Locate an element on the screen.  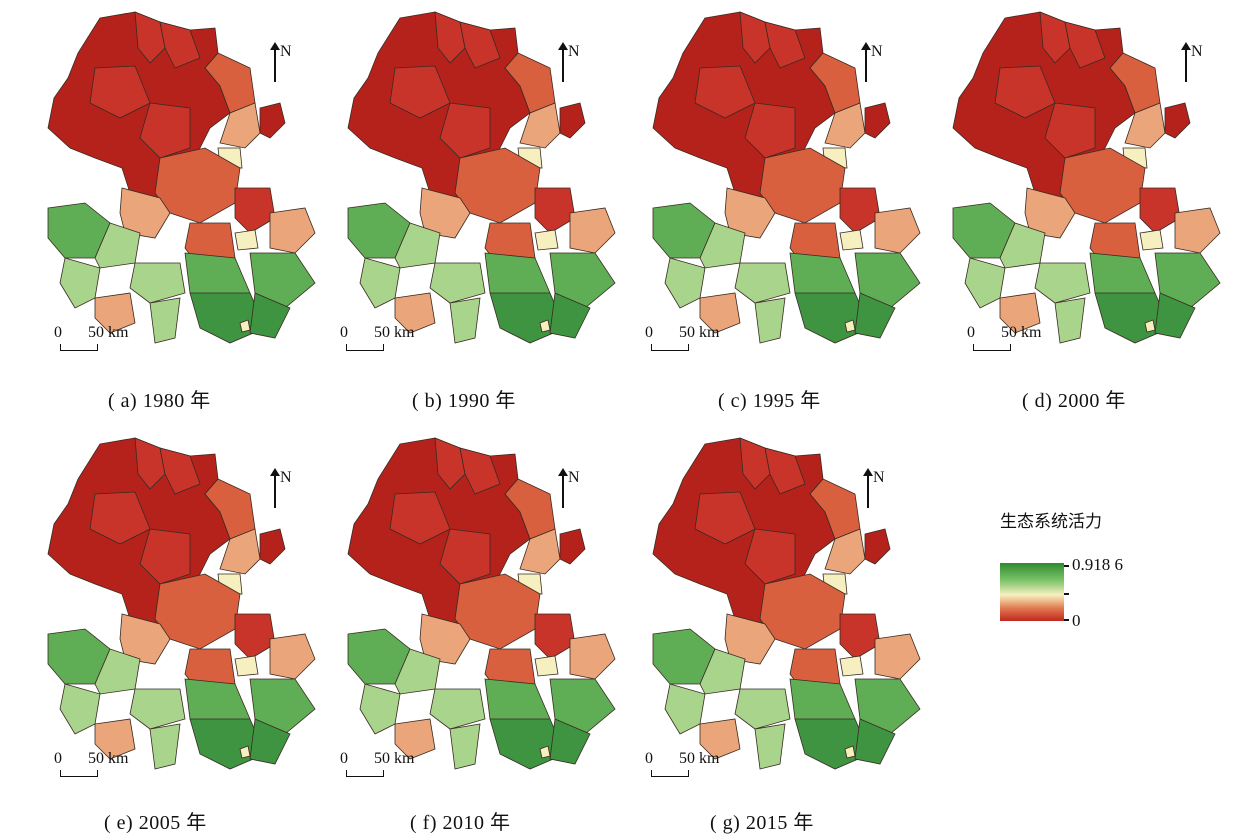
legend-max-label: 0.918 6 is located at coordinates (1097, 564).